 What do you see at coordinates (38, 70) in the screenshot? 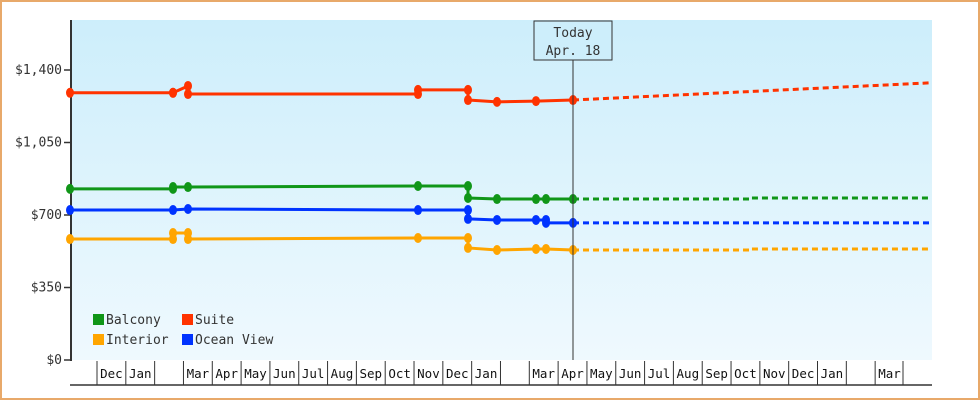
I see `y-tick-label: $1,400` at bounding box center [38, 70].